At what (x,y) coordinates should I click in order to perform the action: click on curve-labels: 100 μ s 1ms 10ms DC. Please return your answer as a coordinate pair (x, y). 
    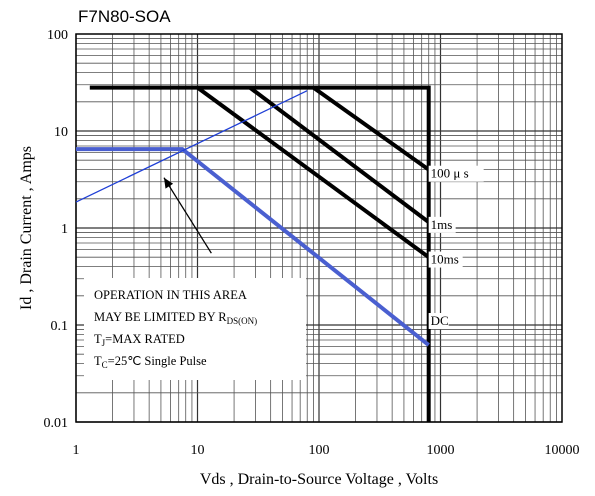
    Looking at the image, I should click on (456, 247).